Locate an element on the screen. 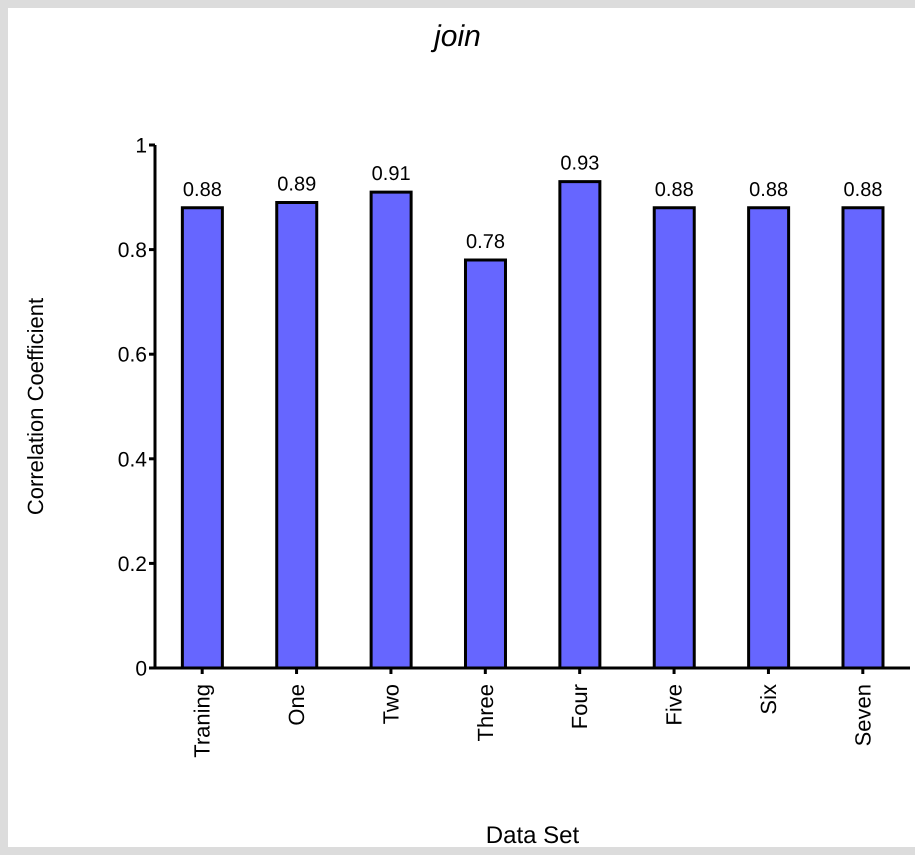 The width and height of the screenshot is (915, 855). y-tick-label: 0.6 is located at coordinates (132, 355).